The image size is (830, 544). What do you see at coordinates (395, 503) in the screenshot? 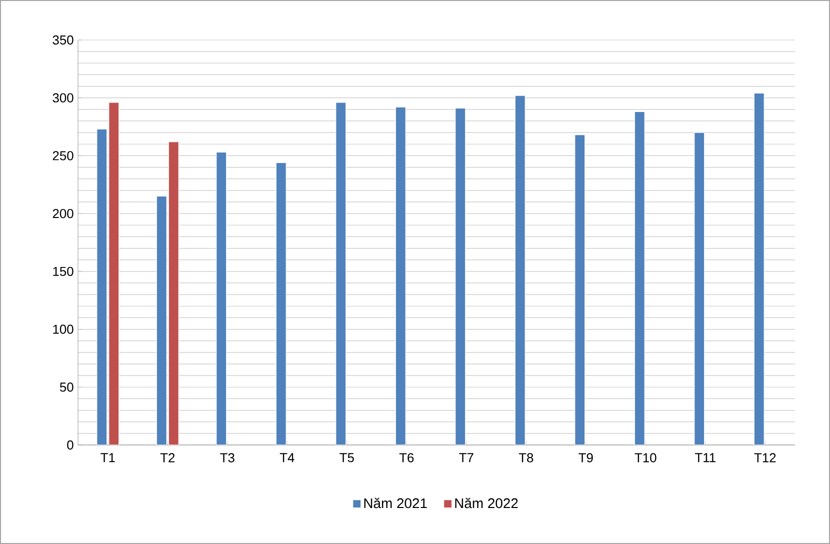
I see `legend-label: Năm 2021` at bounding box center [395, 503].